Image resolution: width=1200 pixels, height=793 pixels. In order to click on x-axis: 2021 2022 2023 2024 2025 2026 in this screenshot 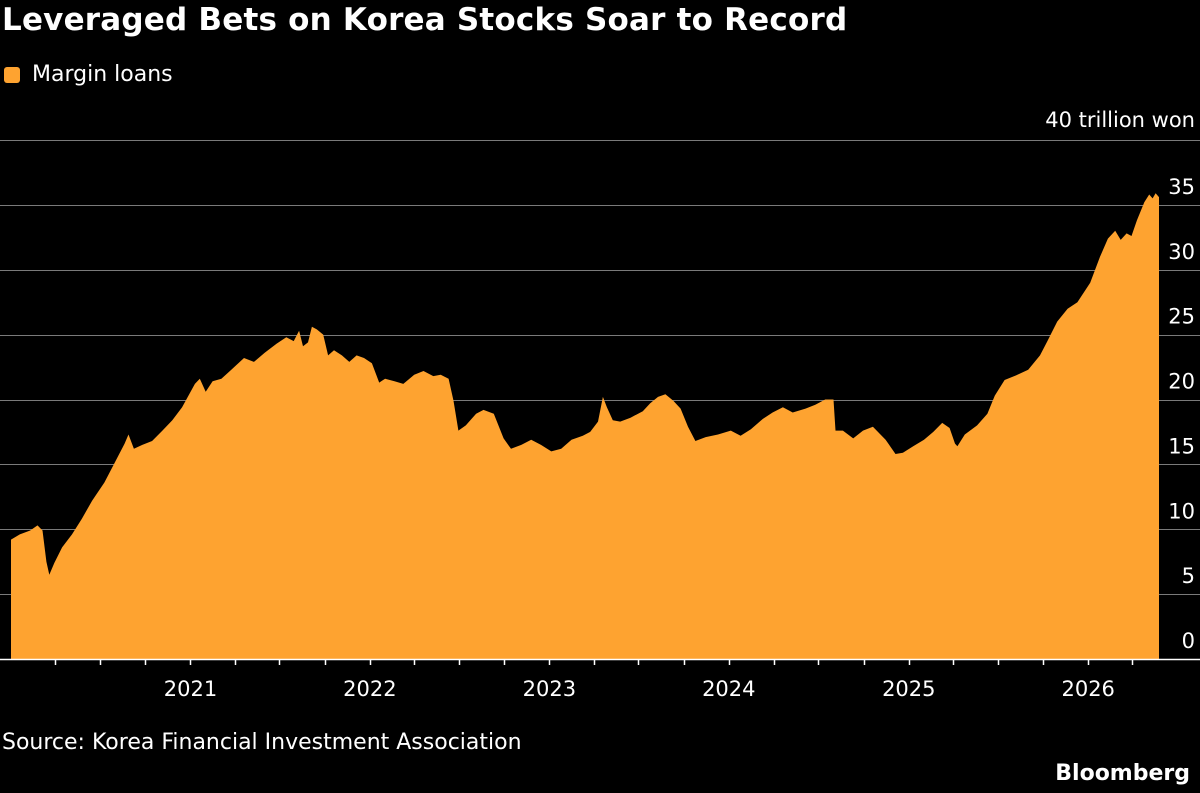, I will do `click(600, 679)`.